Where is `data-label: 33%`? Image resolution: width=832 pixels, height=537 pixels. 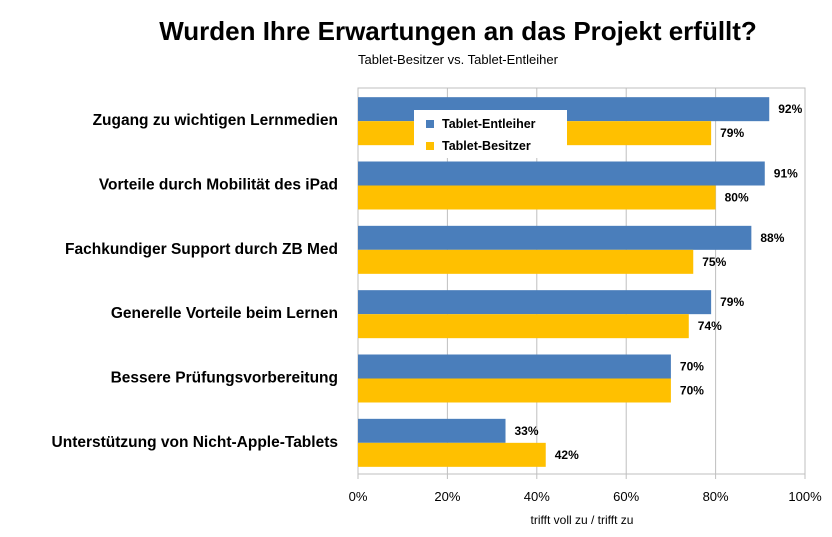 data-label: 33% is located at coordinates (527, 431).